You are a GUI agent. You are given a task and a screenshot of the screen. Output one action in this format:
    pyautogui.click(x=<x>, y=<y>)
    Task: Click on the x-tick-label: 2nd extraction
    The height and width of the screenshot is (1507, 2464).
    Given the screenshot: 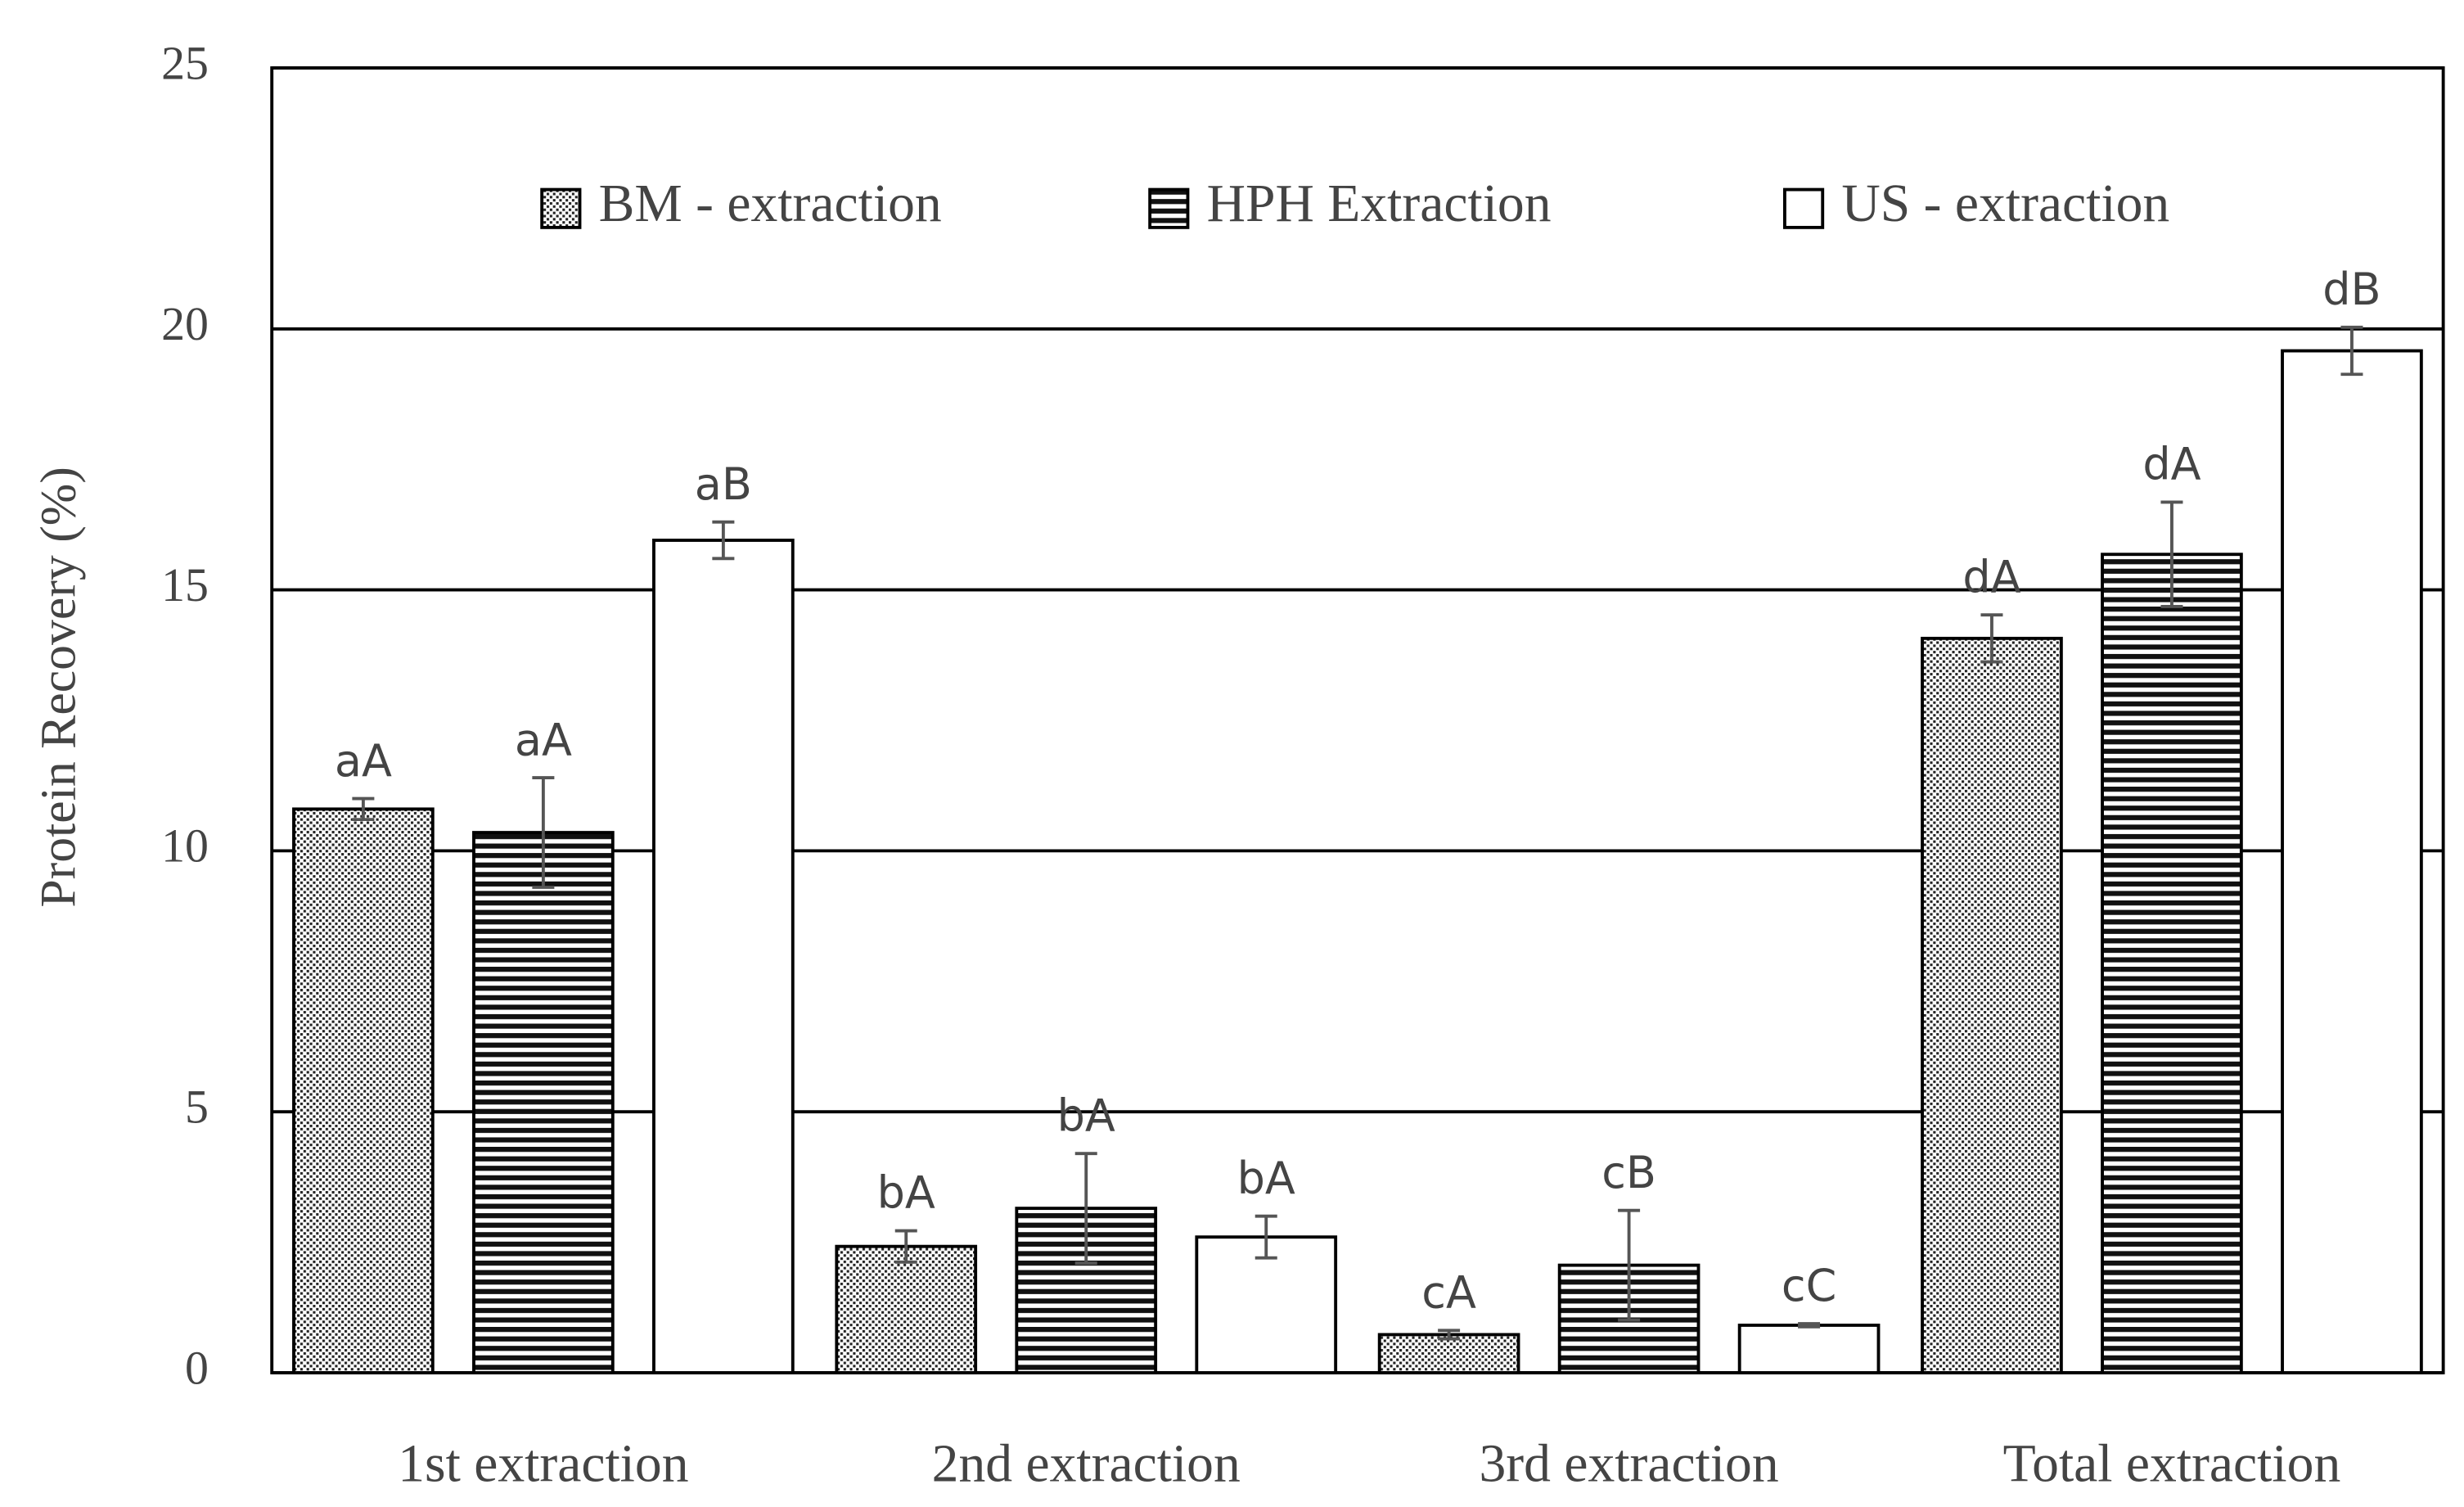 What is the action you would take?
    pyautogui.click(x=1086, y=1464)
    